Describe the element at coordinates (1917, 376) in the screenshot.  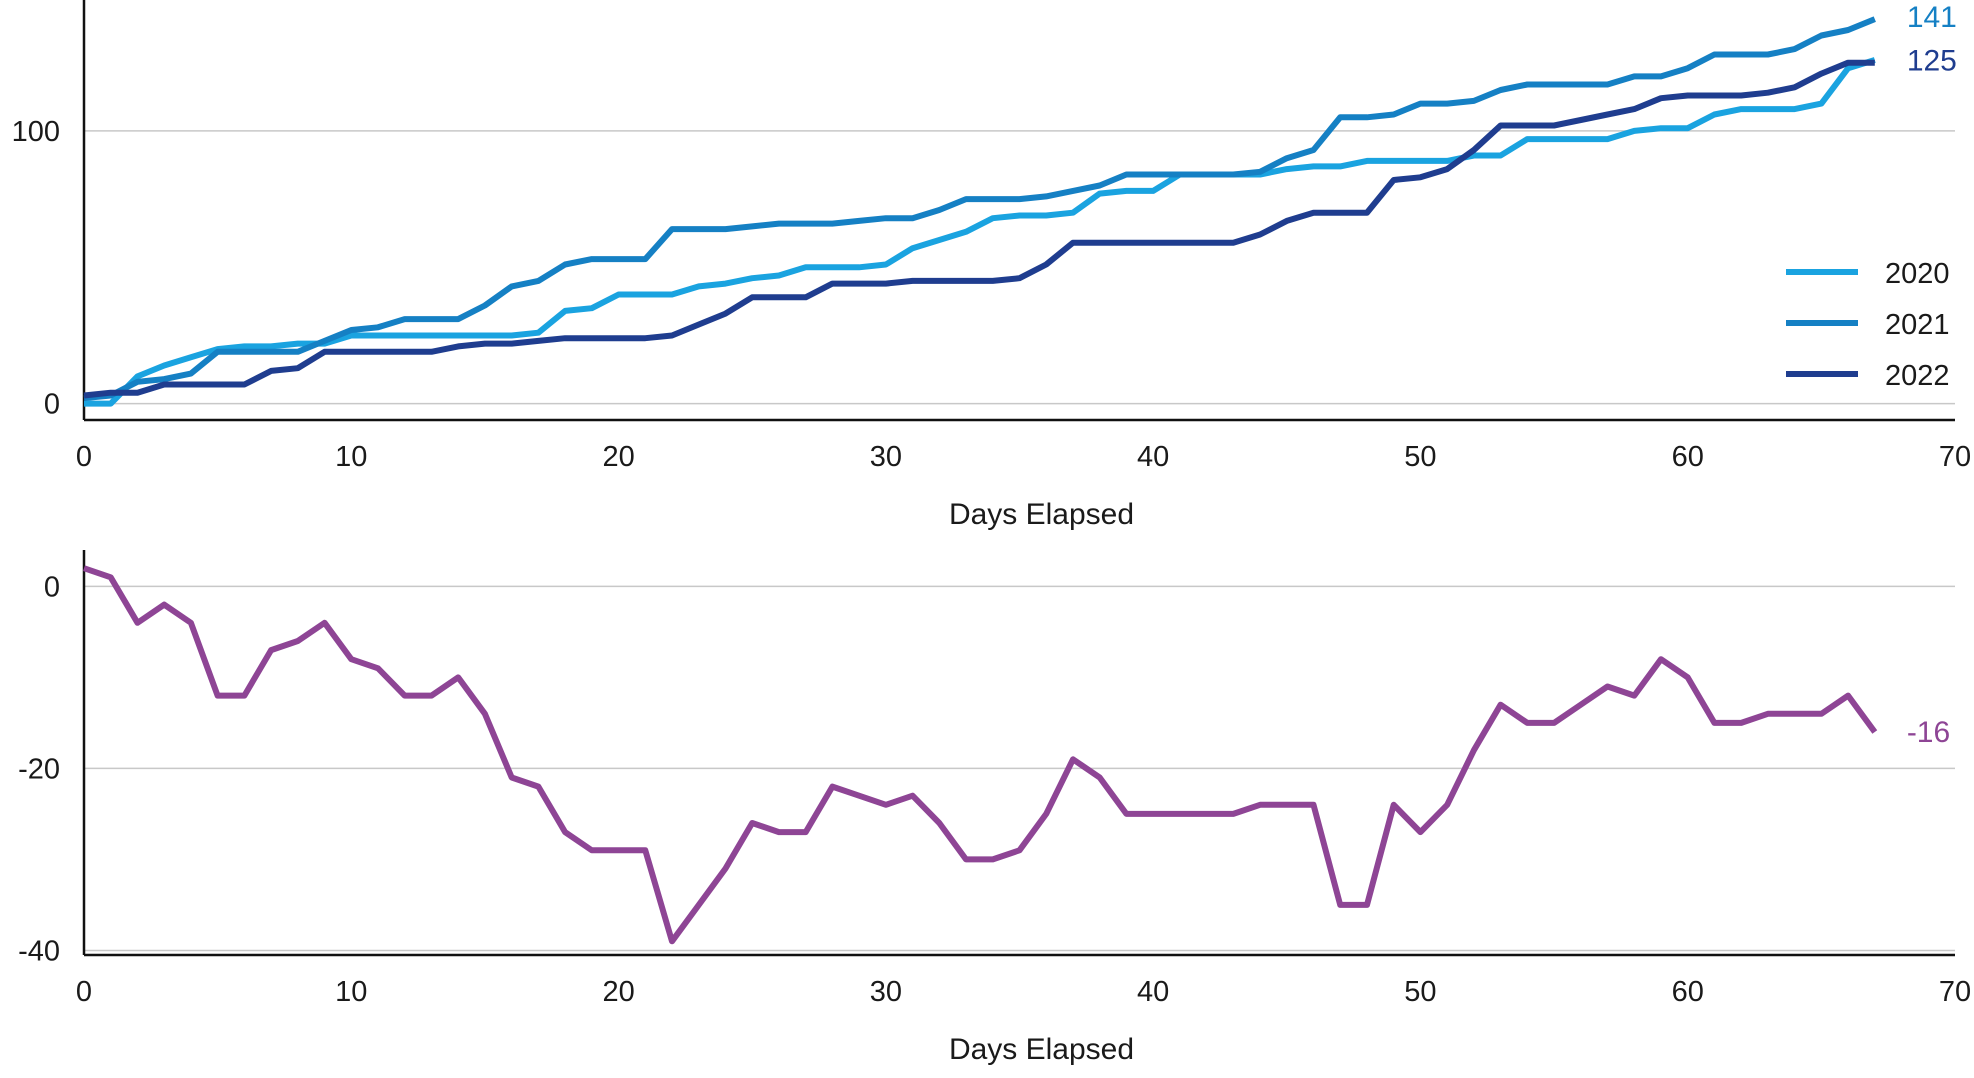
I see `legend-label-2022: 2022` at that location.